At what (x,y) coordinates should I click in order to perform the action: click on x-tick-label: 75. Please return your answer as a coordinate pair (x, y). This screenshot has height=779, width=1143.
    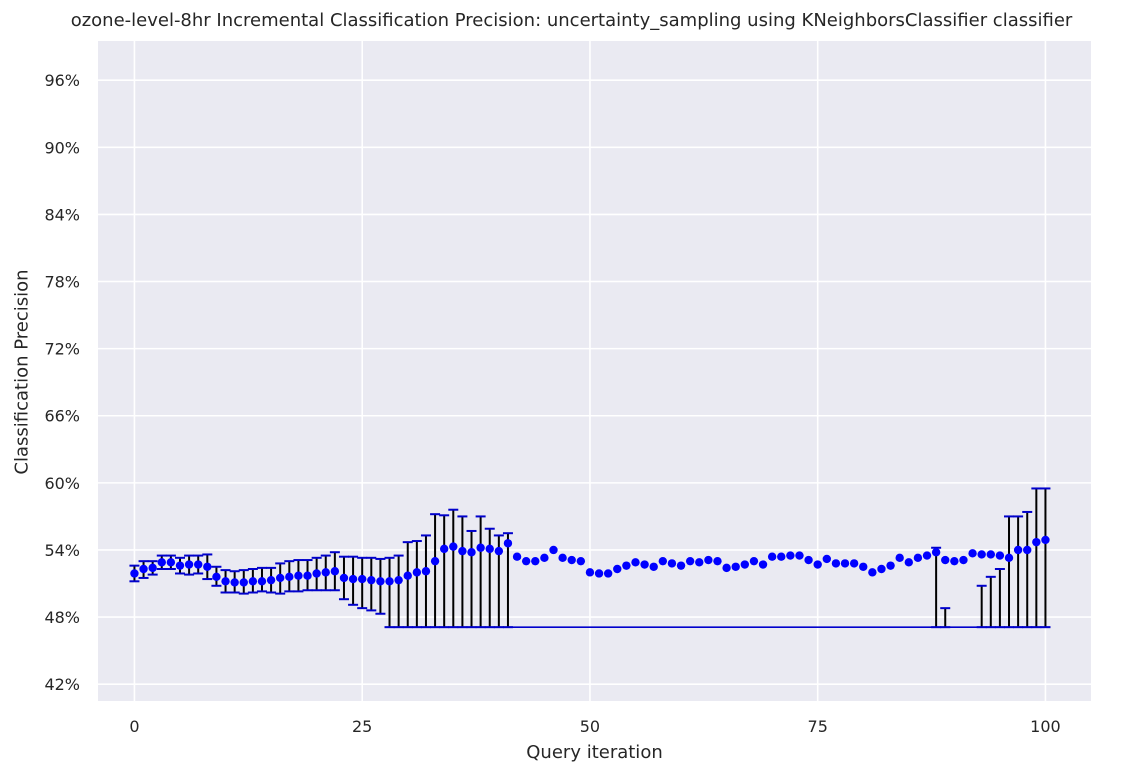
    Looking at the image, I should click on (818, 726).